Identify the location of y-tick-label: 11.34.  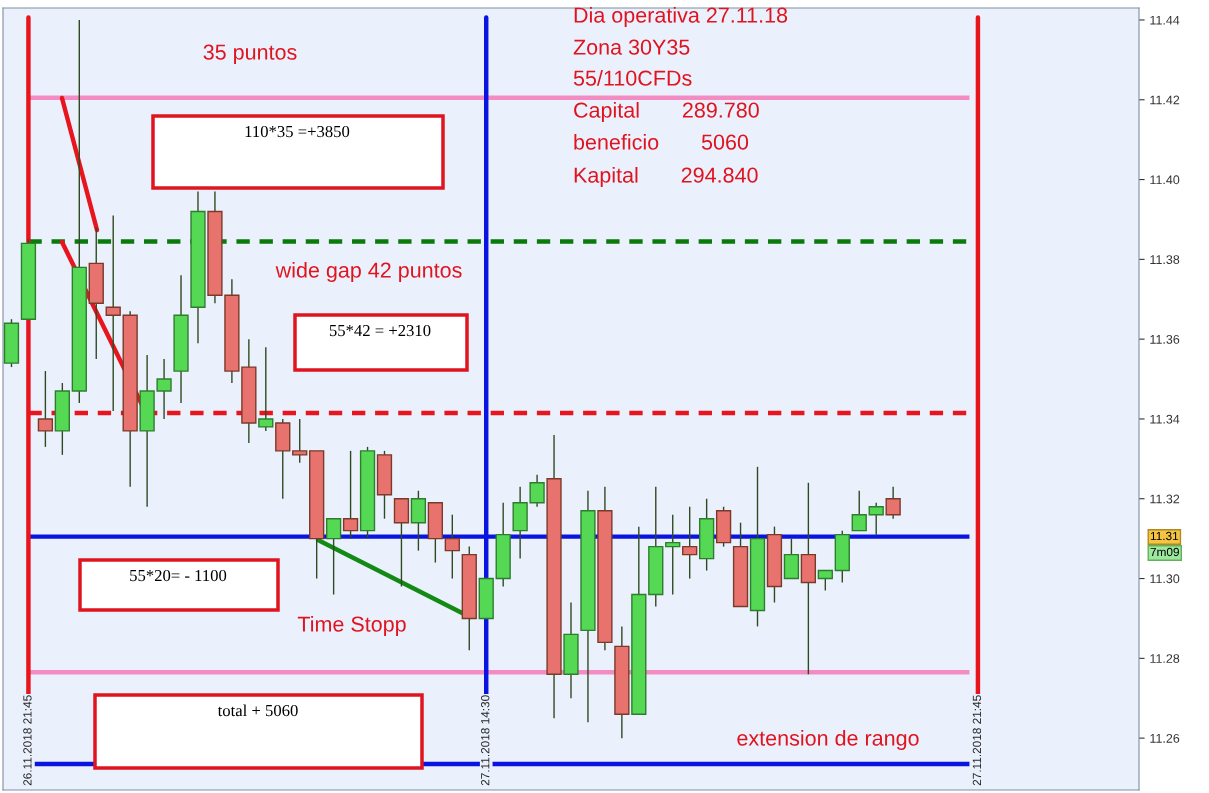
(1165, 419).